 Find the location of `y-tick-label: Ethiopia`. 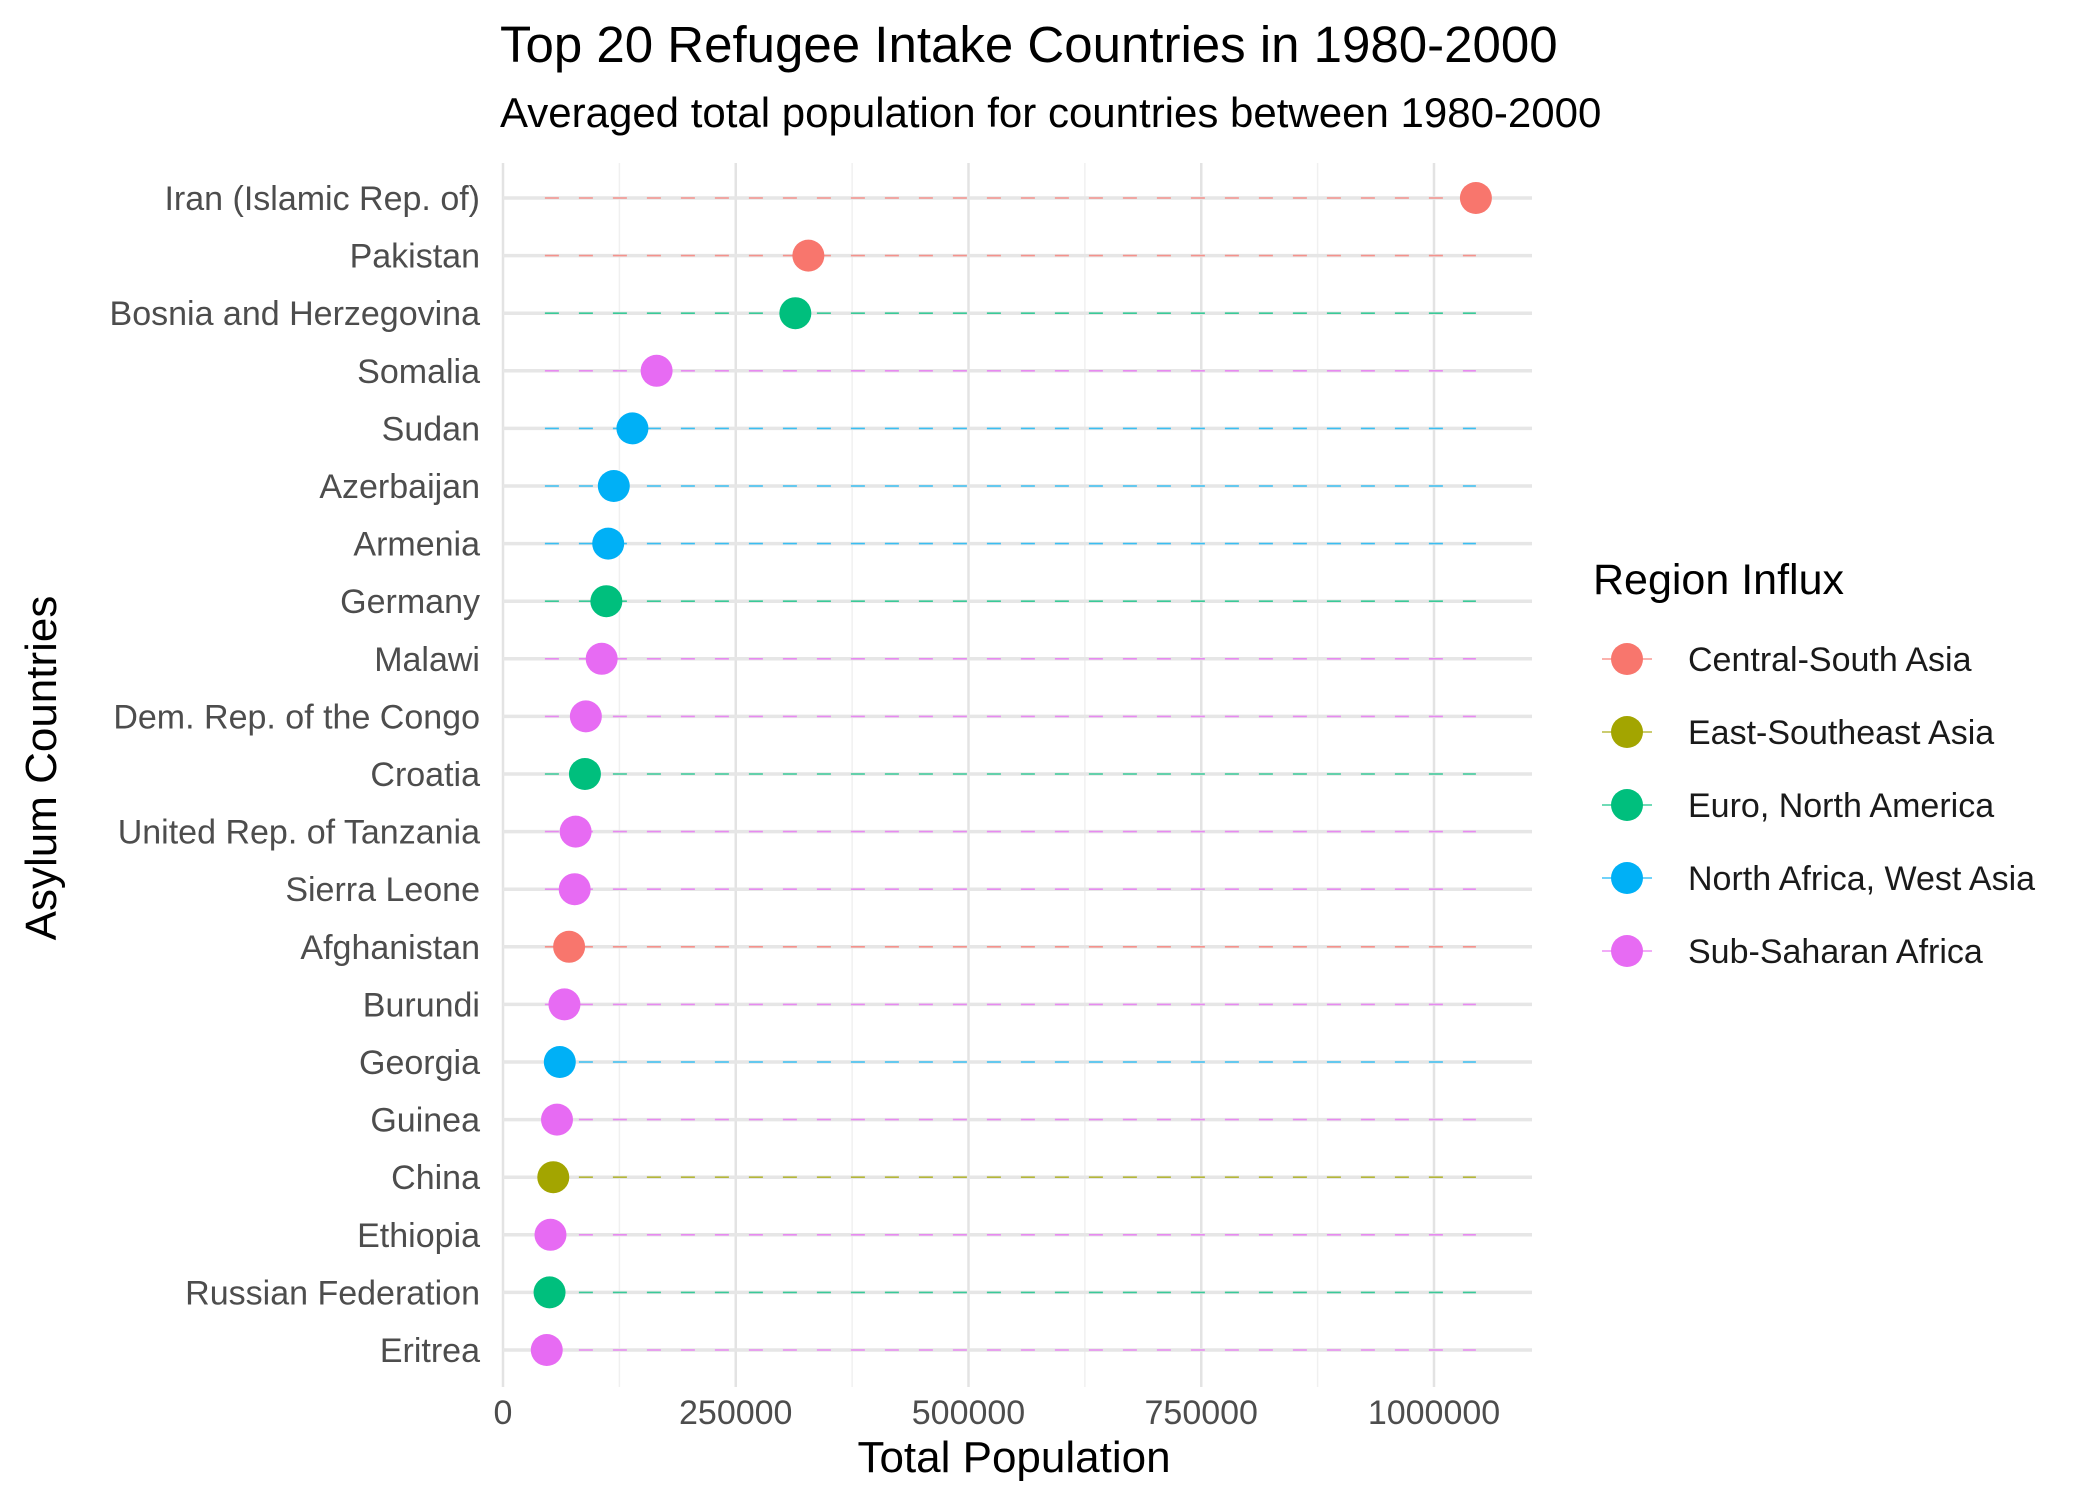

y-tick-label: Ethiopia is located at coordinates (418, 1236).